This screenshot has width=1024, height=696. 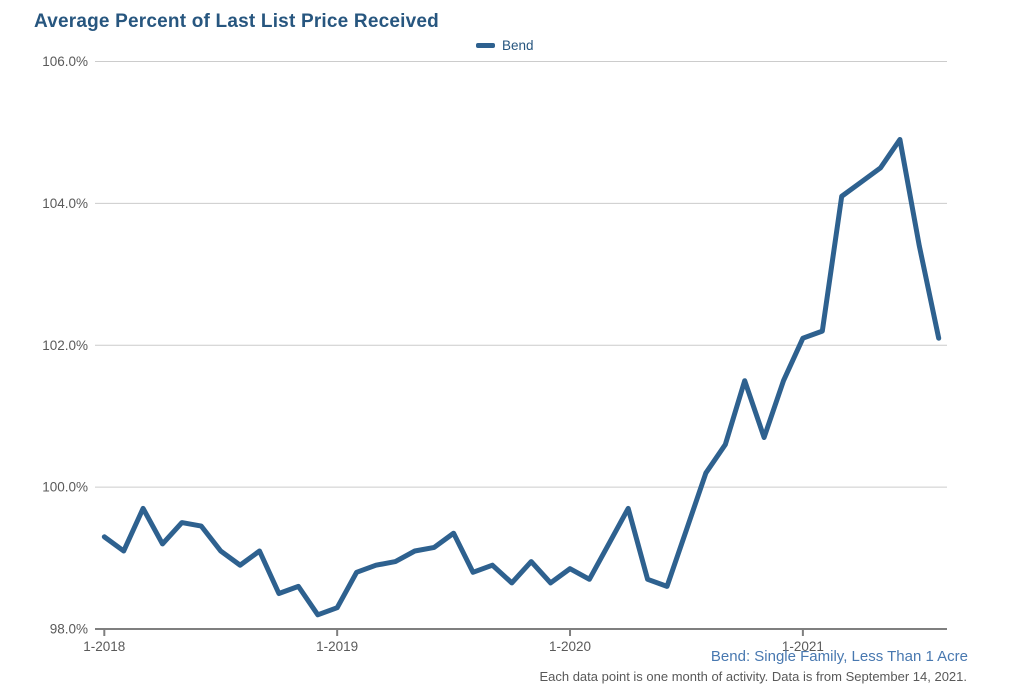 I want to click on y-axis-label: 104.0%, so click(x=65, y=203).